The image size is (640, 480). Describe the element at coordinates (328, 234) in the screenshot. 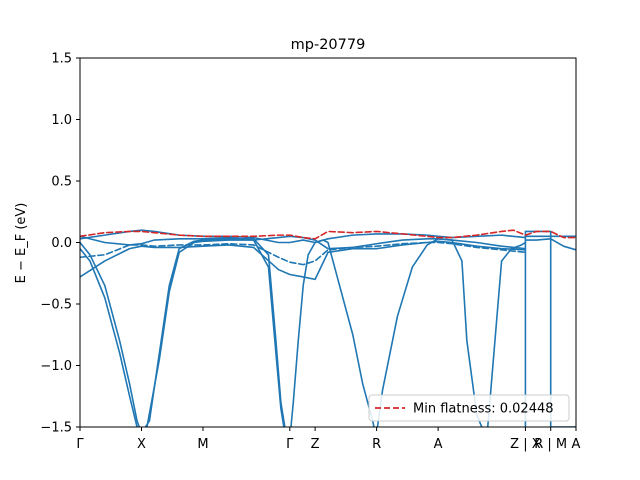

I see `flat-band-line` at that location.